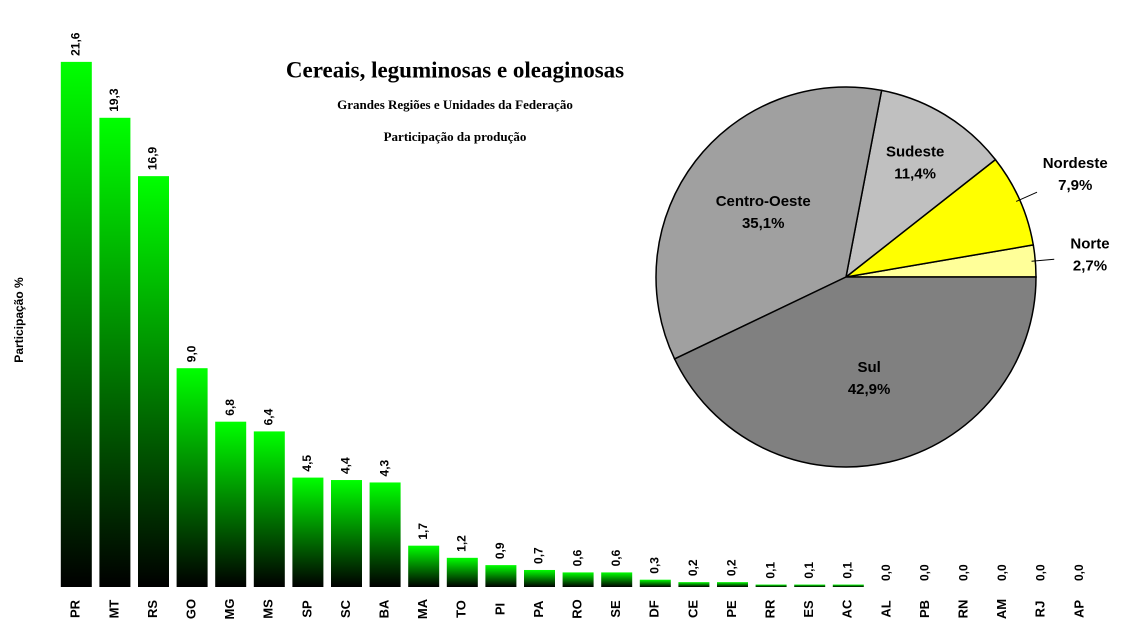  I want to click on data-label: 0,3, so click(654, 565).